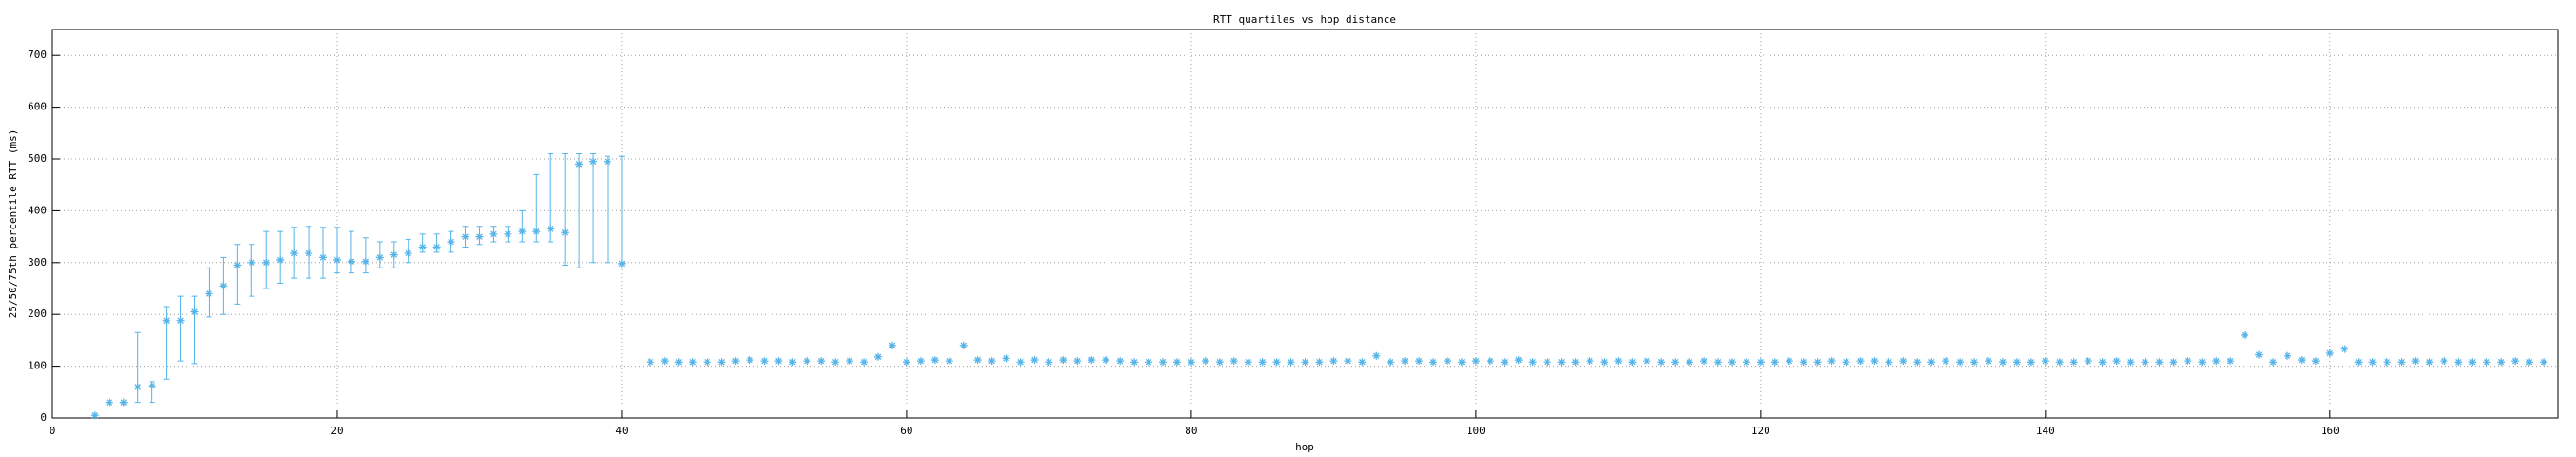 This screenshot has width=2576, height=457. Describe the element at coordinates (38, 210) in the screenshot. I see `y-tick-label: 400` at that location.